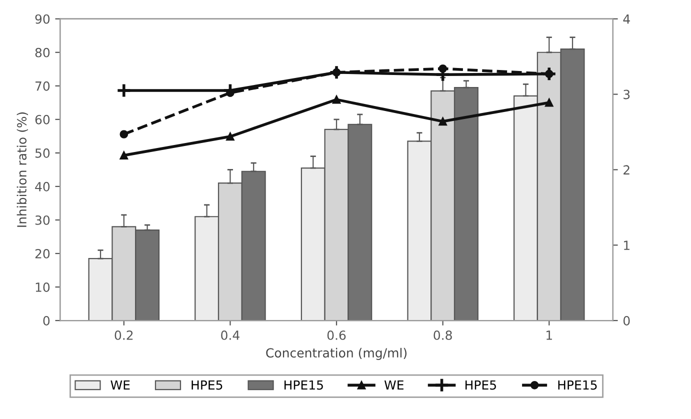 The width and height of the screenshot is (691, 419). I want to click on y-tick-label: 60, so click(42, 119).